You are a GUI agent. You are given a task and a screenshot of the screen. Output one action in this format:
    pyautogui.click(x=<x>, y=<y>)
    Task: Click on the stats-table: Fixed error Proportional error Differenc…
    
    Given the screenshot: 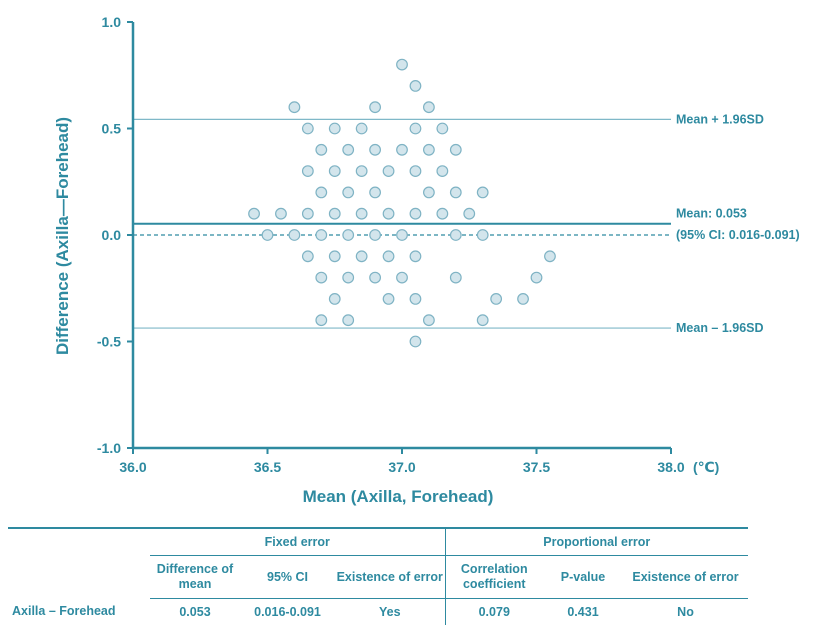 What is the action you would take?
    pyautogui.click(x=378, y=576)
    